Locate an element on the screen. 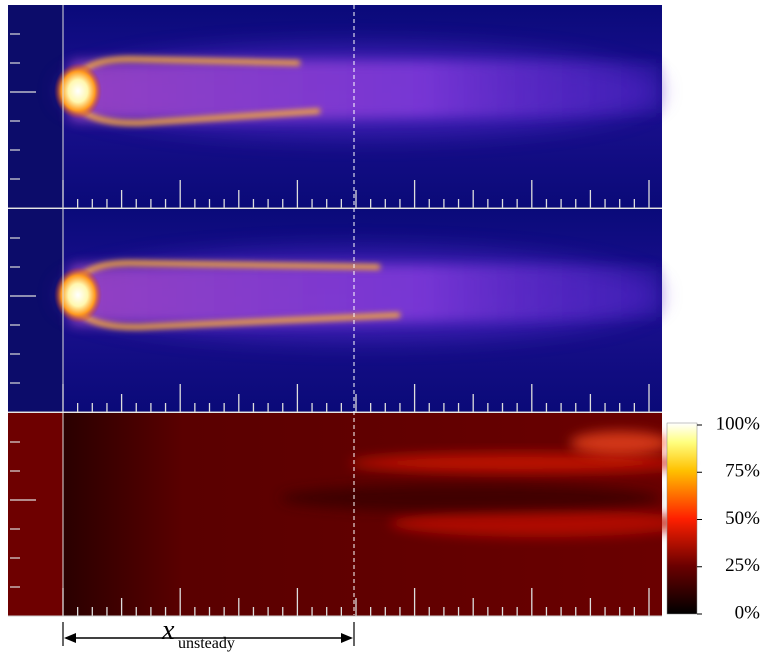 The image size is (777, 655). colorbar-label: 100% is located at coordinates (738, 423).